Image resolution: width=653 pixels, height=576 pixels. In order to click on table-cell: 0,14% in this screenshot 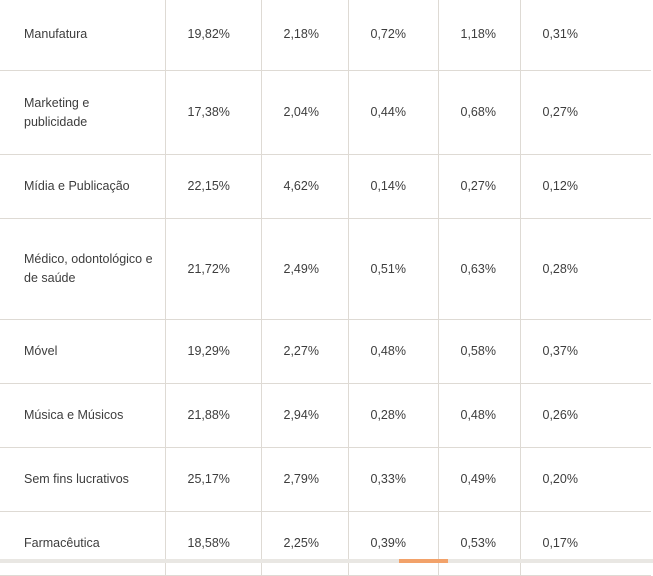, I will do `click(393, 186)`.